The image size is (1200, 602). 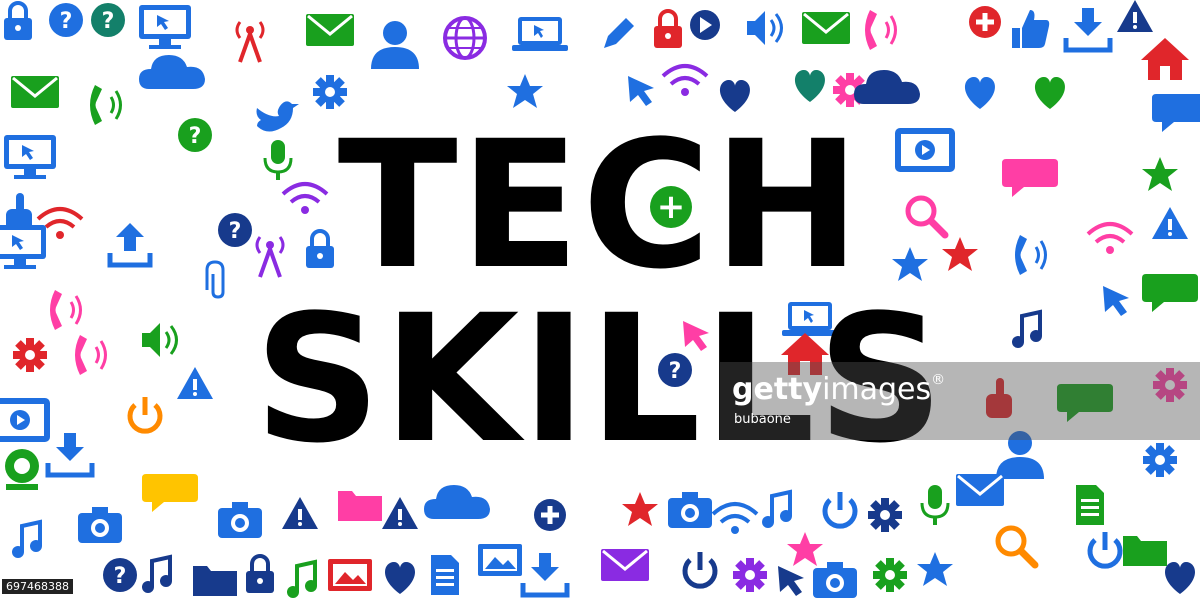 I want to click on play-icon, so click(x=705, y=25).